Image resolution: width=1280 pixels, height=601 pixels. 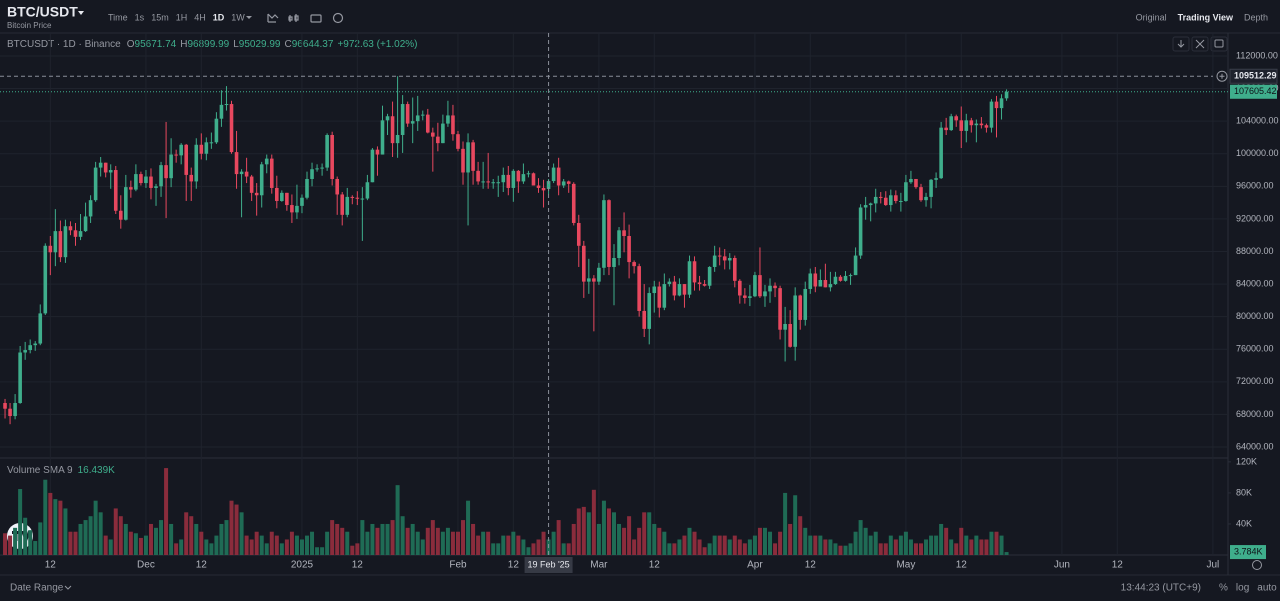 What do you see at coordinates (338, 18) in the screenshot?
I see `settings-icon` at bounding box center [338, 18].